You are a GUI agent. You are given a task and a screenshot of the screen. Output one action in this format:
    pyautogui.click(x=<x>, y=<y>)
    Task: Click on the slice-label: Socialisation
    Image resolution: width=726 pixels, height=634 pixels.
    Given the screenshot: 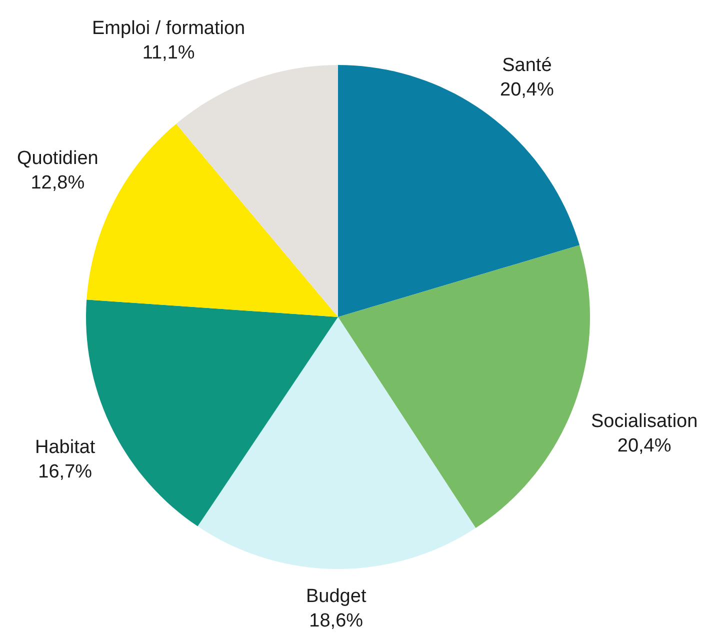 What is the action you would take?
    pyautogui.click(x=644, y=421)
    